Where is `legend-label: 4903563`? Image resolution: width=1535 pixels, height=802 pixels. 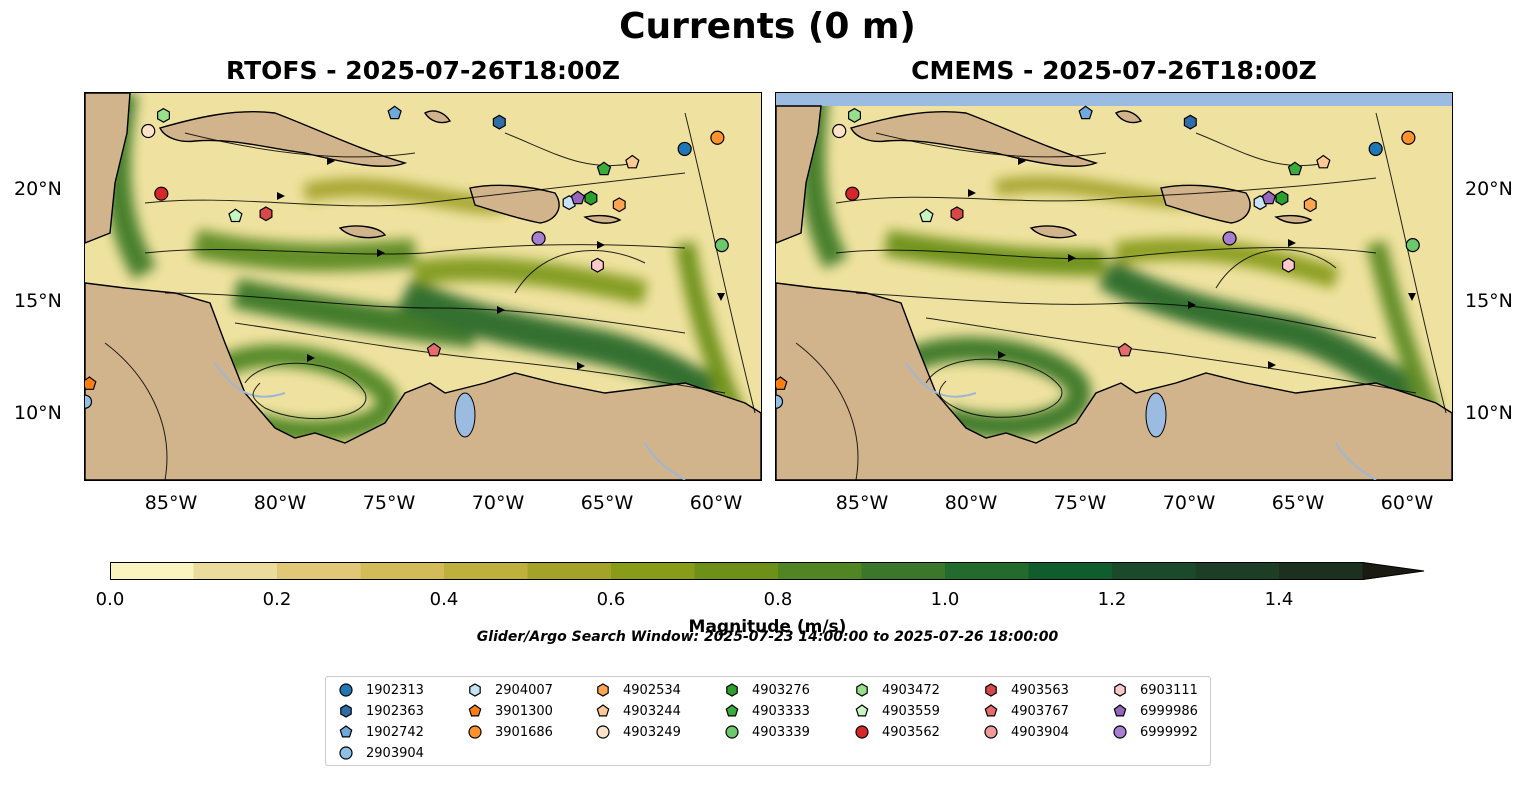 legend-label: 4903563 is located at coordinates (1040, 690).